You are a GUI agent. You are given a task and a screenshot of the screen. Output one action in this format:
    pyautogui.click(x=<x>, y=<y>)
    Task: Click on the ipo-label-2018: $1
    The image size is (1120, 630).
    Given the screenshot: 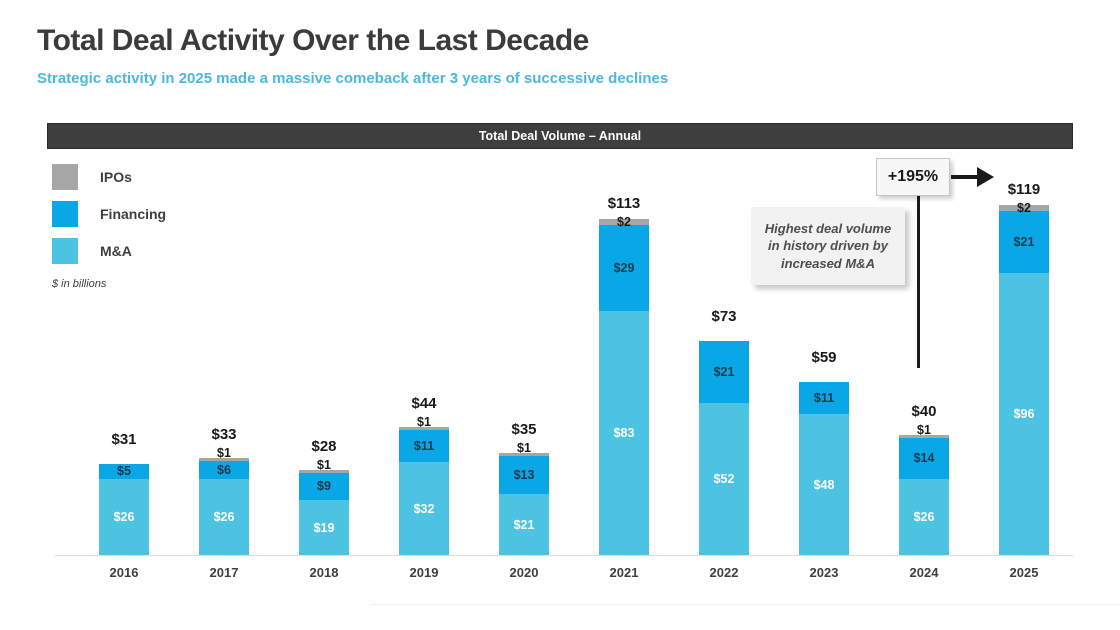 What is the action you would take?
    pyautogui.click(x=324, y=465)
    